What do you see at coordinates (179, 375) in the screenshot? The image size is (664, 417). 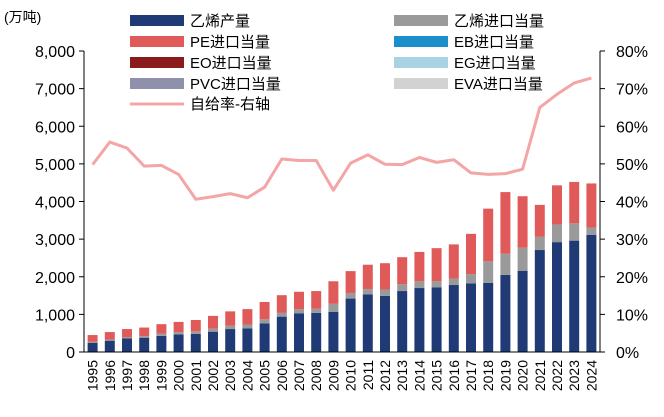 I see `x-tick-label: 2000` at bounding box center [179, 375].